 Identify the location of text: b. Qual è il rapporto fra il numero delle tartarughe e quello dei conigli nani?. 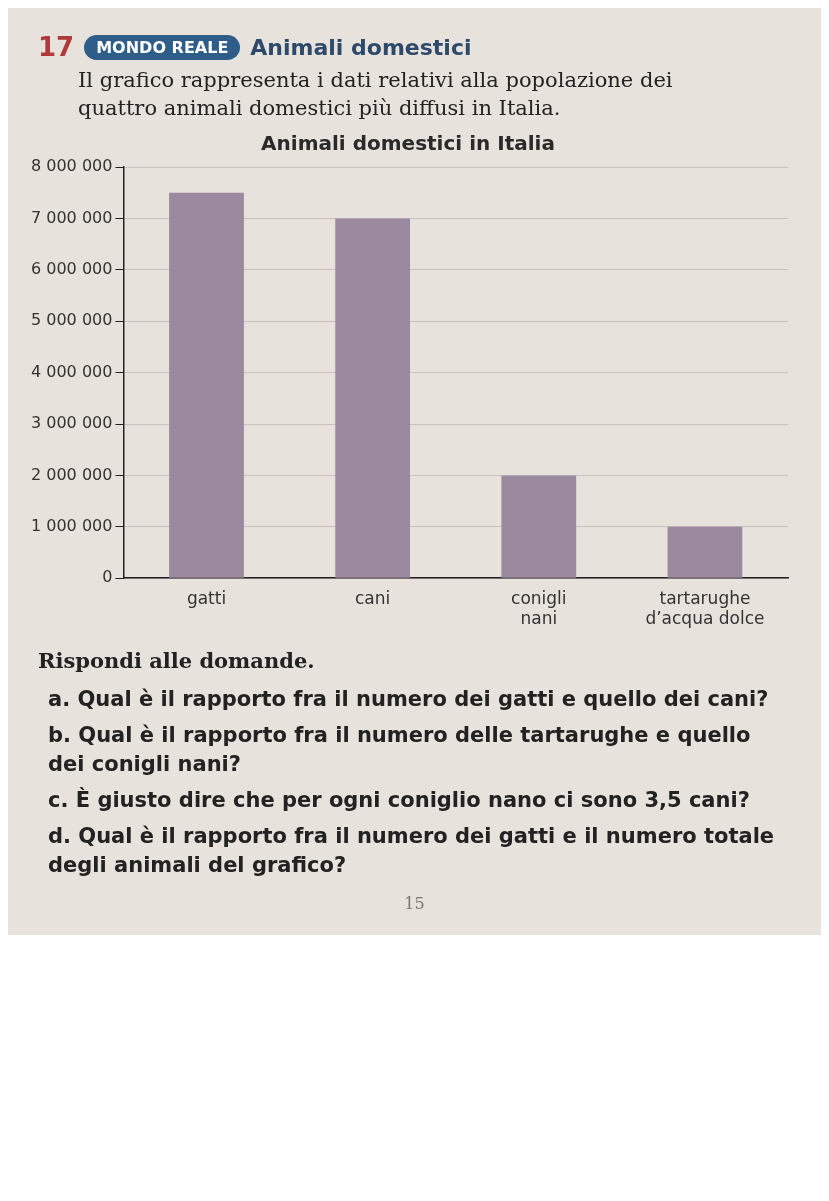
(399, 750).